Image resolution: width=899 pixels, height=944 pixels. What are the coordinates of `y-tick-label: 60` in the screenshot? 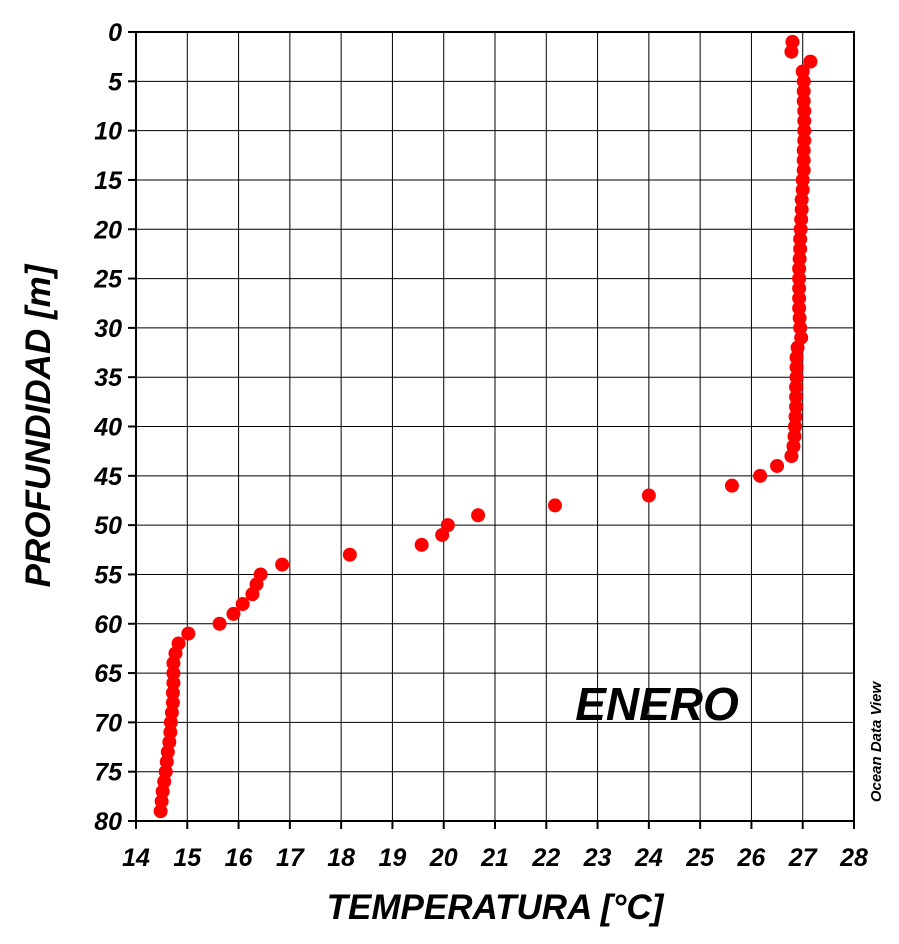 It's located at (108, 625).